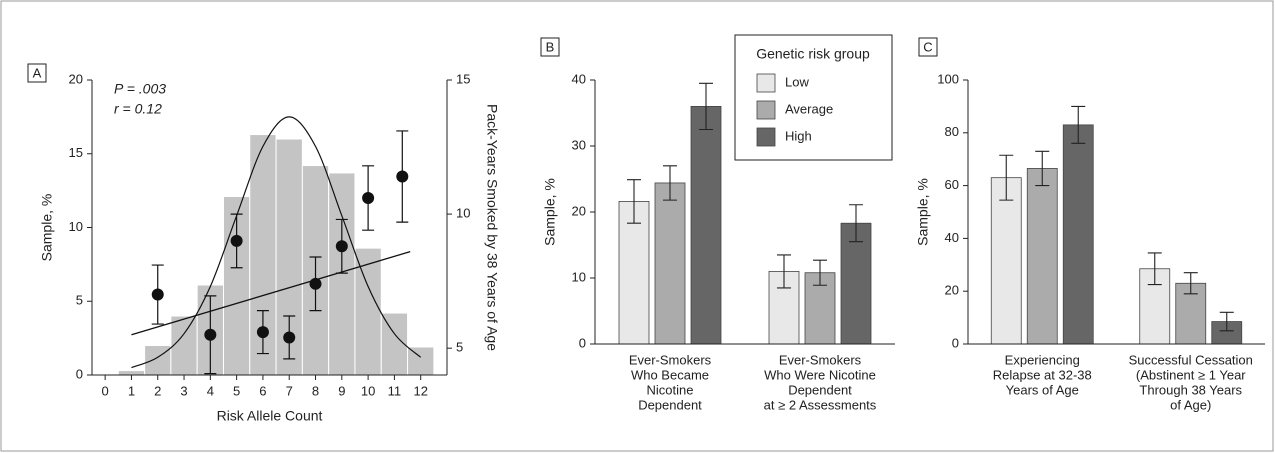  What do you see at coordinates (948, 78) in the screenshot?
I see `y-tick-label: 100` at bounding box center [948, 78].